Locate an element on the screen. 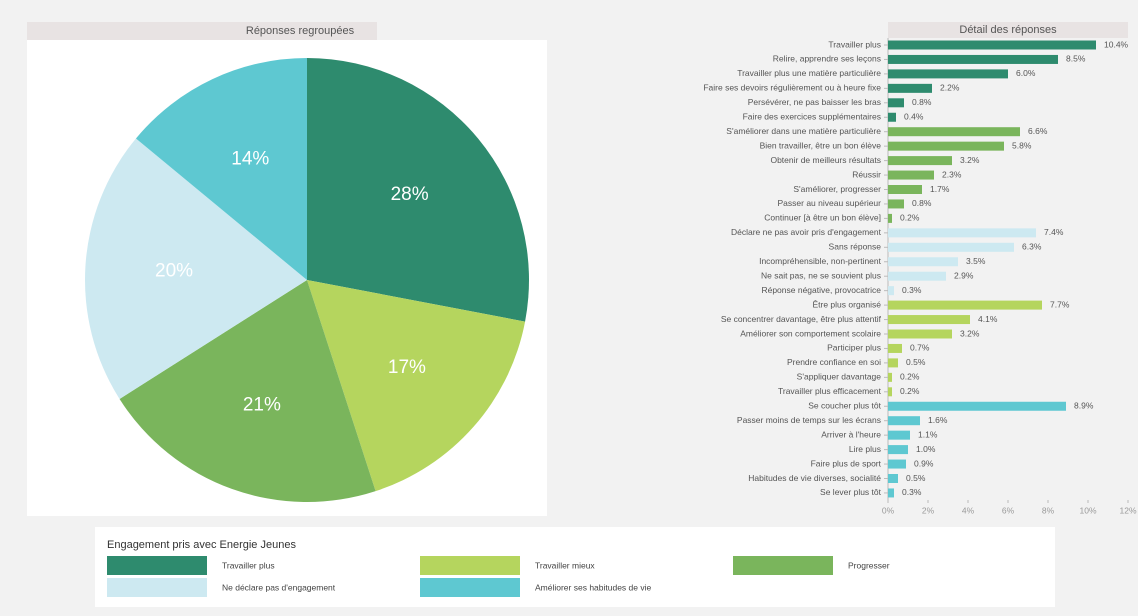 The height and width of the screenshot is (616, 1138). y-tick-label: Passer moins de temps sur les écrans is located at coordinates (809, 420).